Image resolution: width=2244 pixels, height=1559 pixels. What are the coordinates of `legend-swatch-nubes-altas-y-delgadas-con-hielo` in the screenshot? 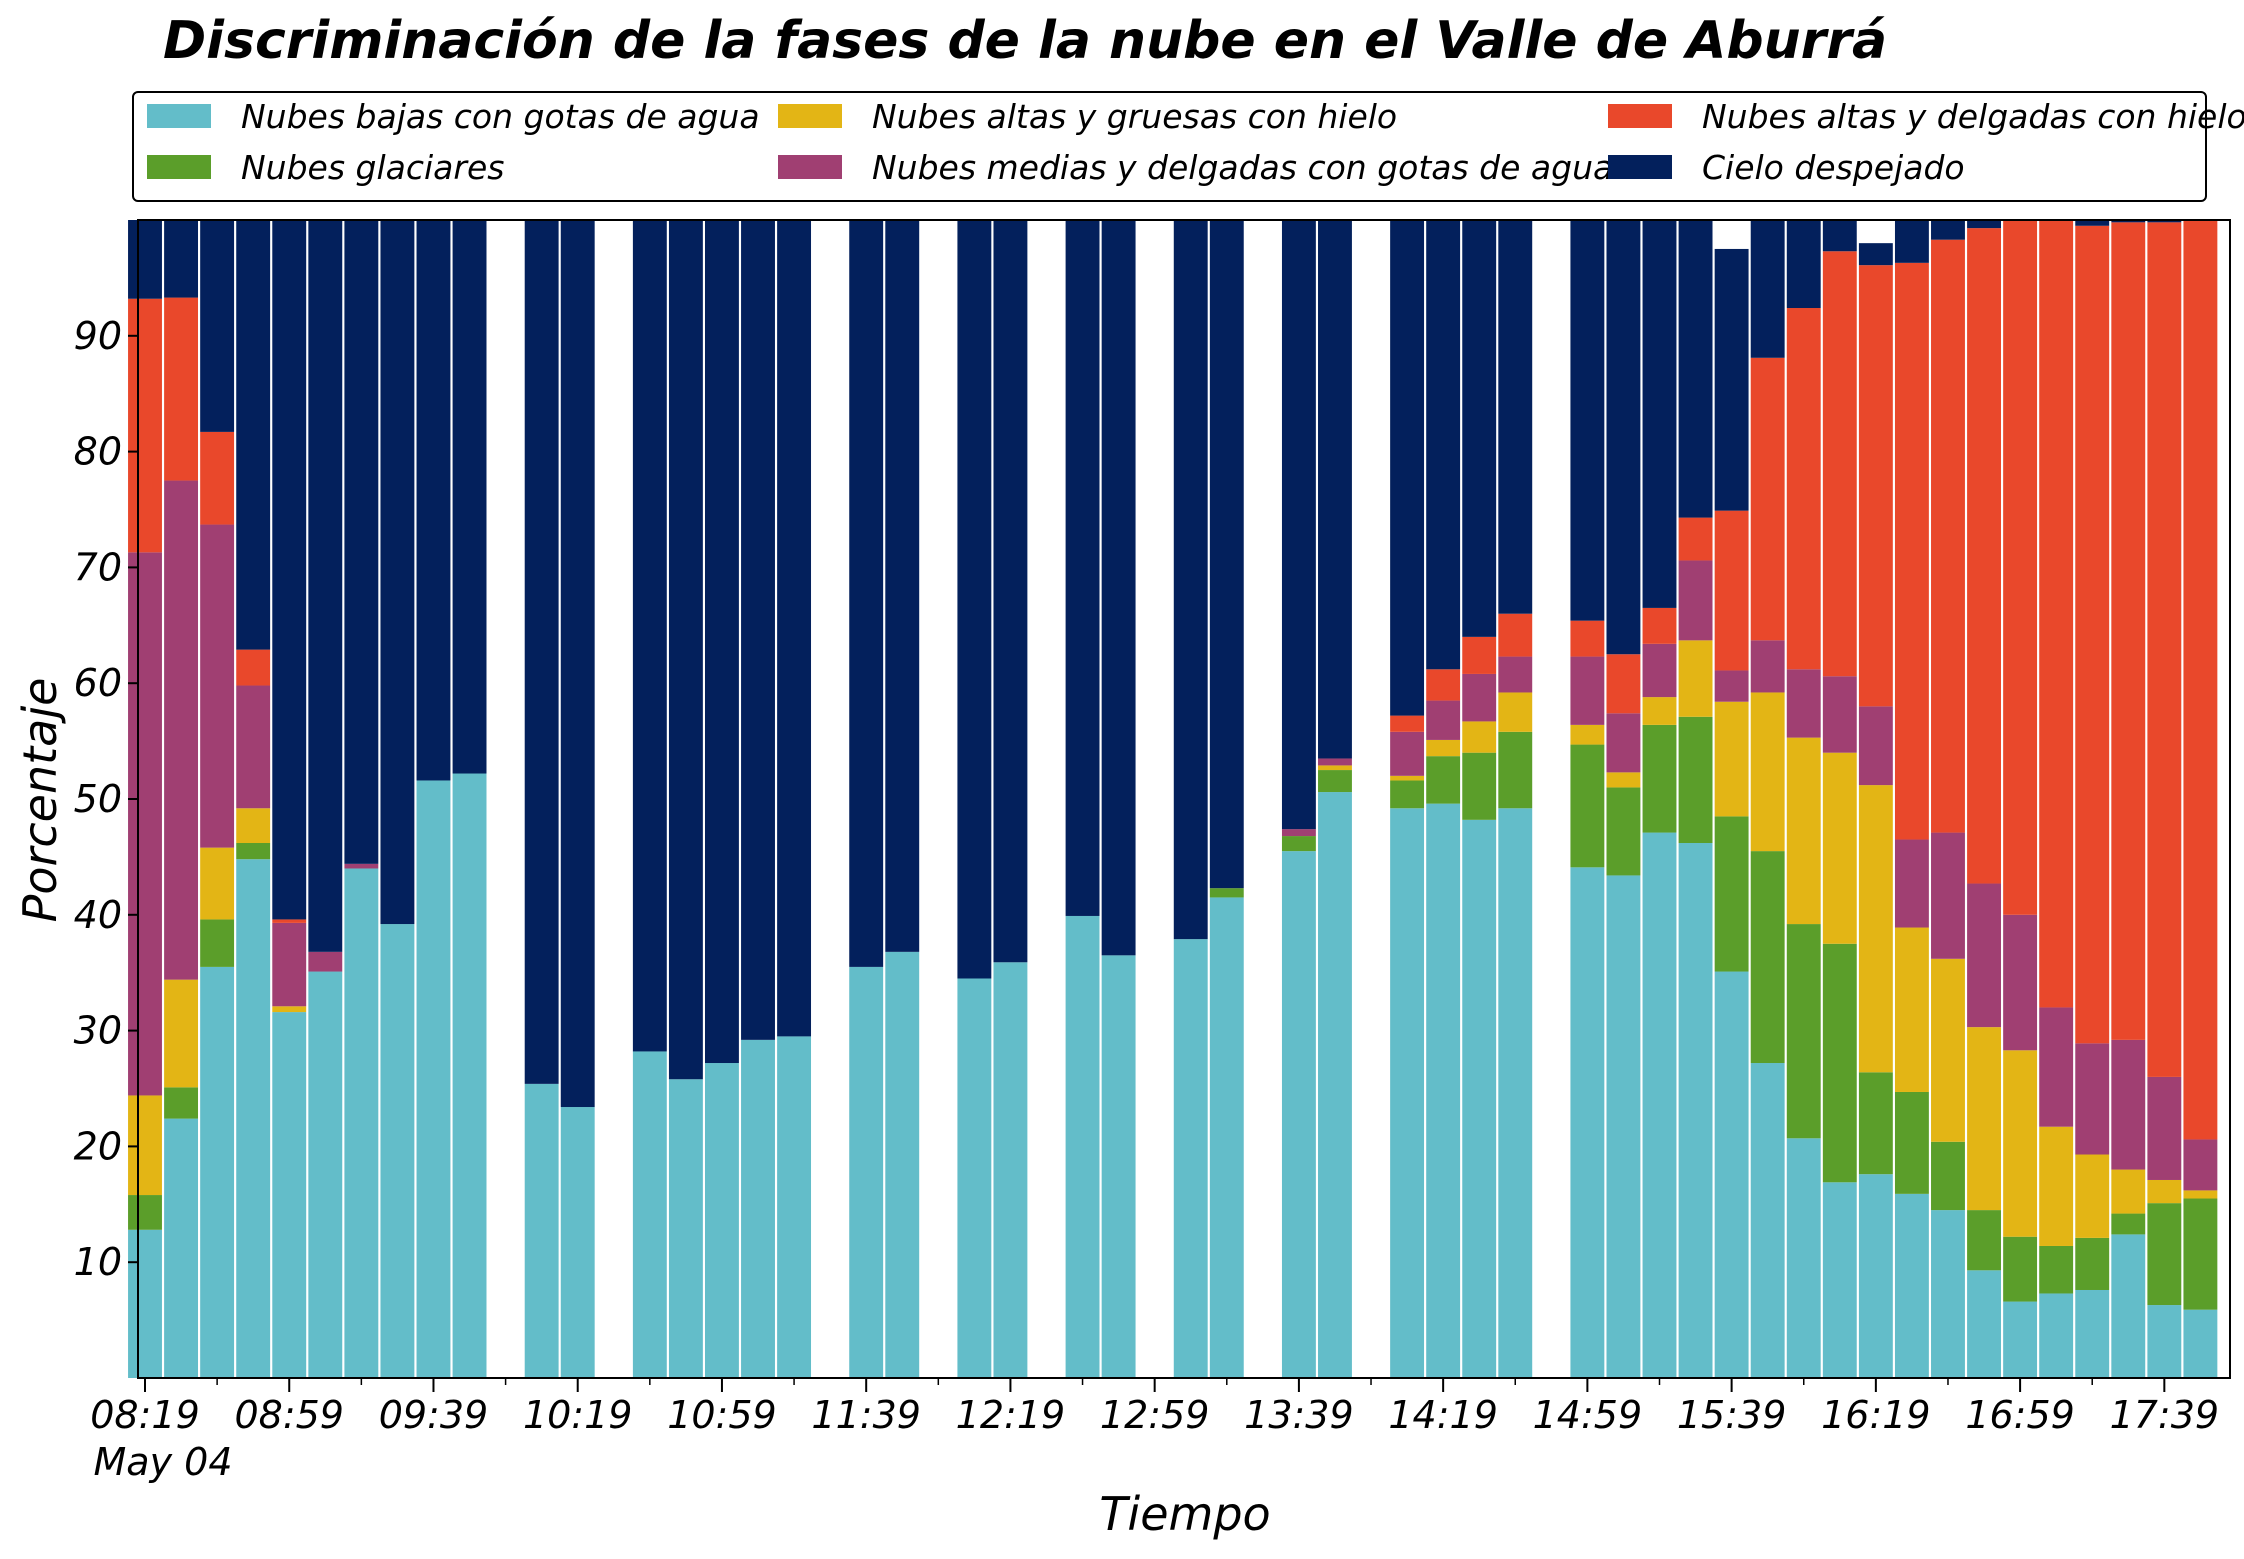 It's located at (1640, 116).